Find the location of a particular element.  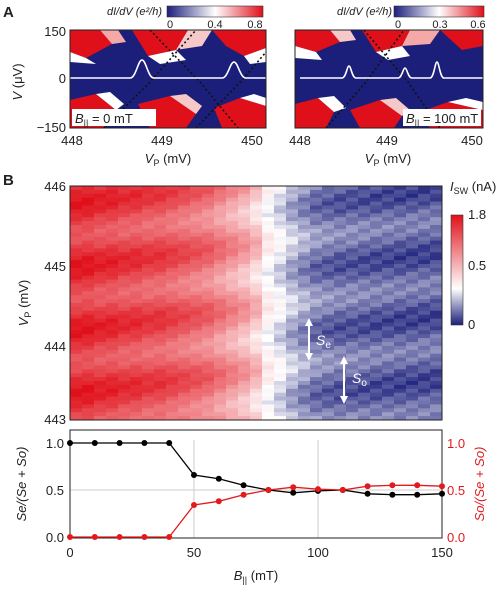

panel-a-left-field-value: = 0 mT is located at coordinates (110, 118).